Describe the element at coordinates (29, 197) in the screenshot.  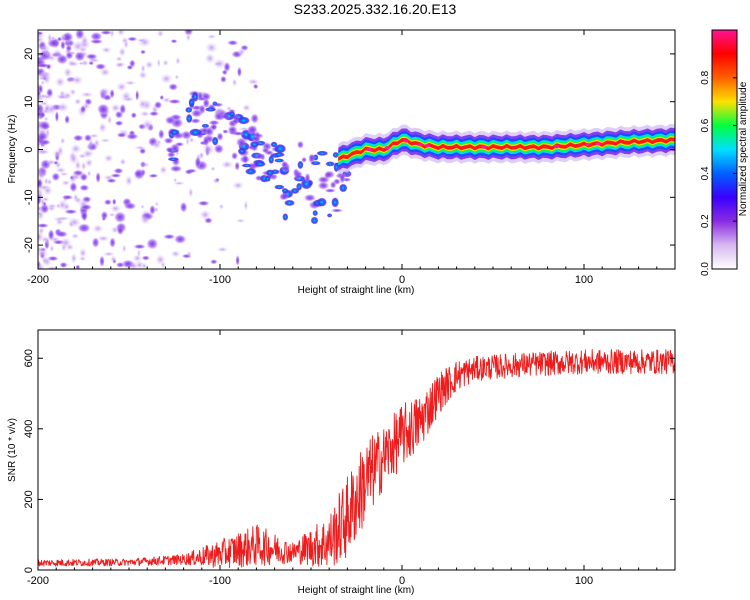
I see `spectrogram-y-tick-label: -10` at that location.